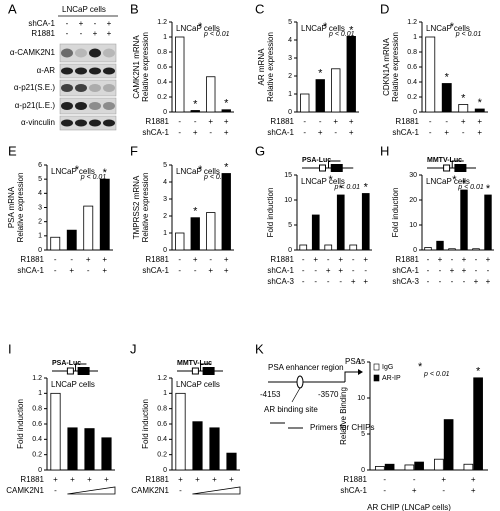 The image size is (500, 511). I want to click on y-tick-label: 10, so click(361, 398).